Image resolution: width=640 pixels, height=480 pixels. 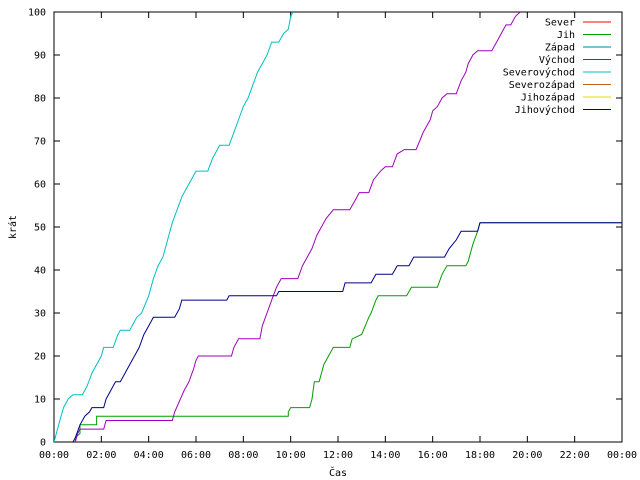 What do you see at coordinates (527, 455) in the screenshot?
I see `x-tick-label: 20:00` at bounding box center [527, 455].